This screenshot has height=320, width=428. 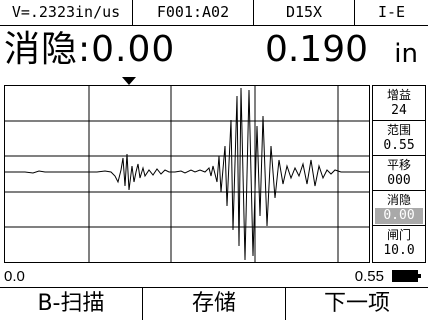 I want to click on next-item-button: 下一项, so click(x=356, y=303).